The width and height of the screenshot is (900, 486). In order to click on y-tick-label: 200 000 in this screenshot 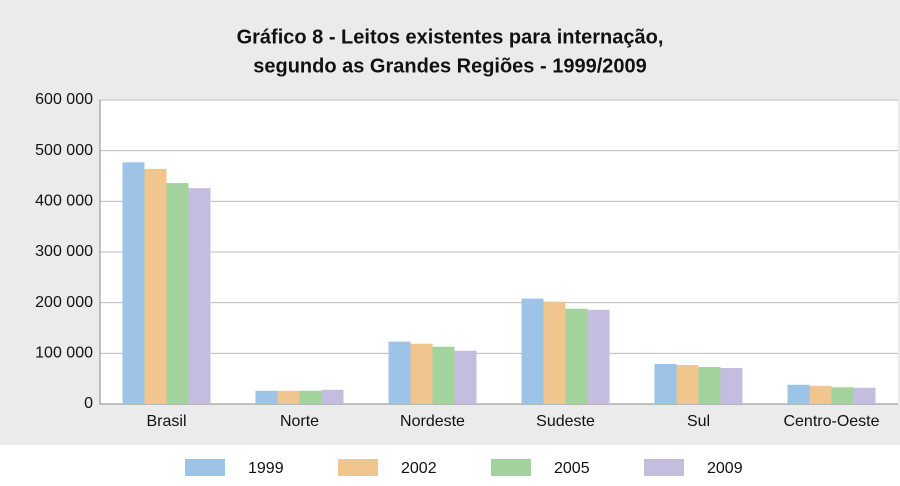, I will do `click(64, 302)`.